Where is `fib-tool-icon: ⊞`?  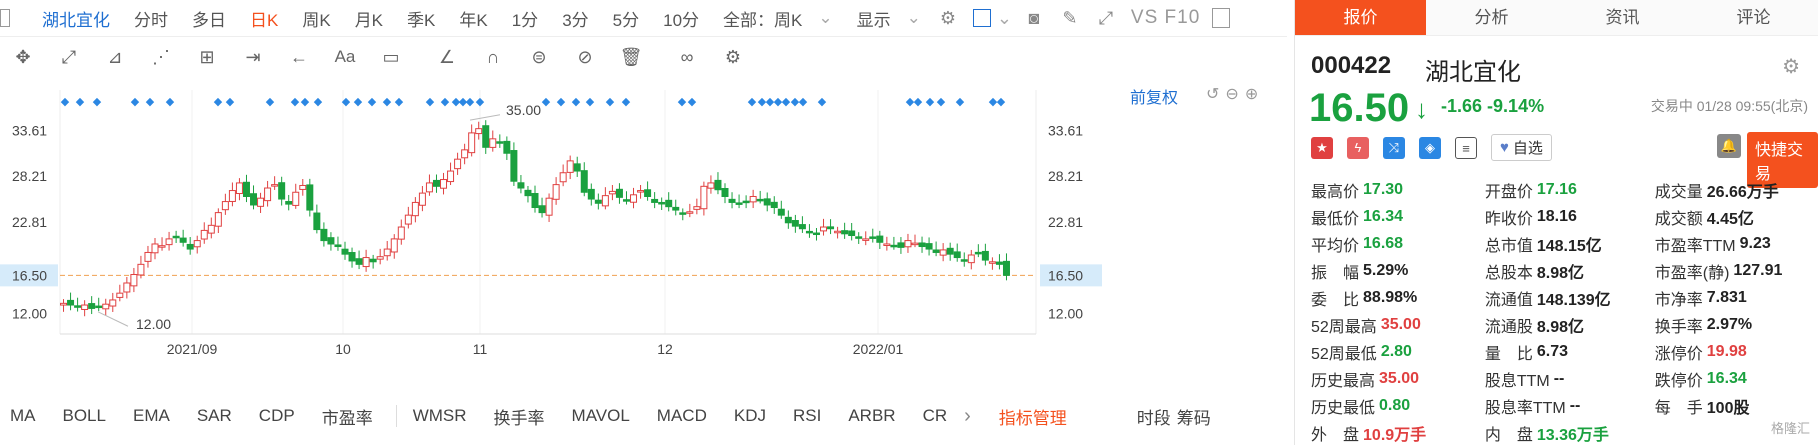 fib-tool-icon: ⊞ is located at coordinates (207, 56).